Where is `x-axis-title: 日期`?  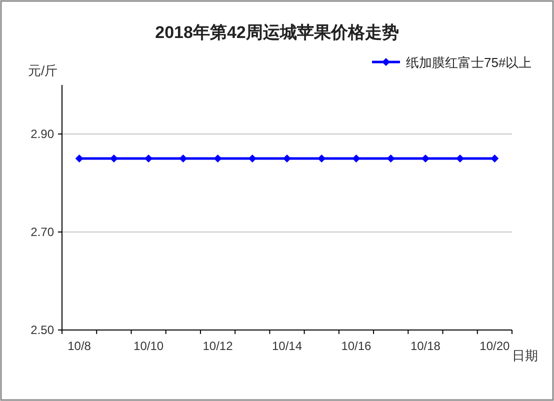 x-axis-title: 日期 is located at coordinates (525, 355).